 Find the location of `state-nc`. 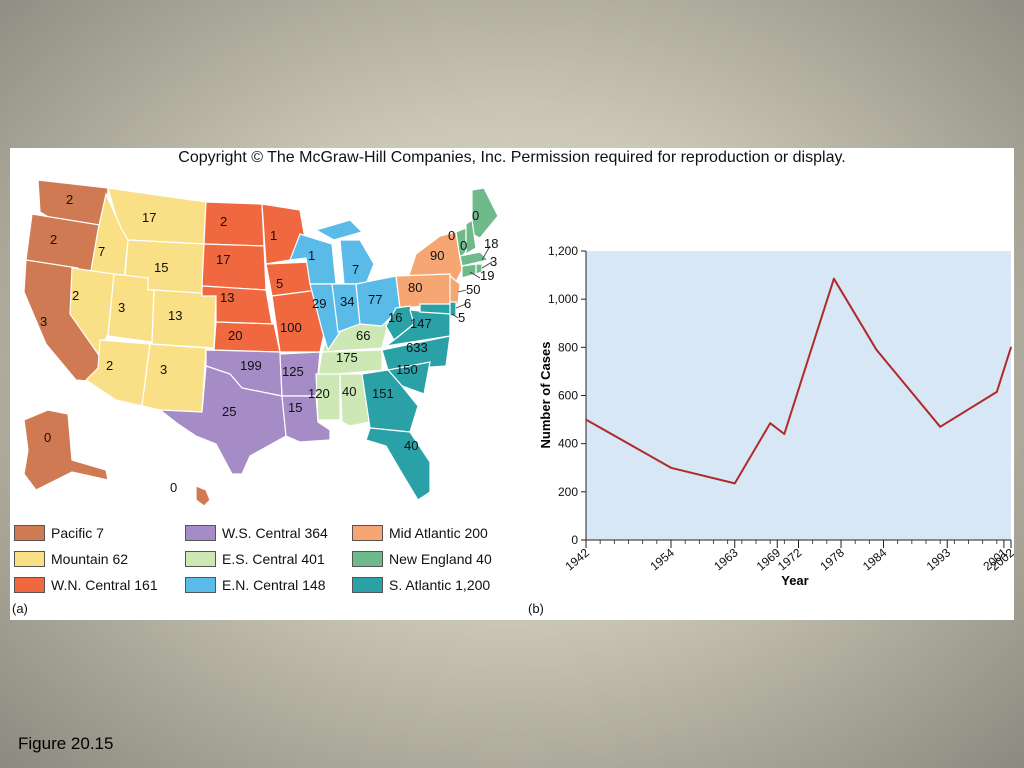

state-nc is located at coordinates (416, 353).